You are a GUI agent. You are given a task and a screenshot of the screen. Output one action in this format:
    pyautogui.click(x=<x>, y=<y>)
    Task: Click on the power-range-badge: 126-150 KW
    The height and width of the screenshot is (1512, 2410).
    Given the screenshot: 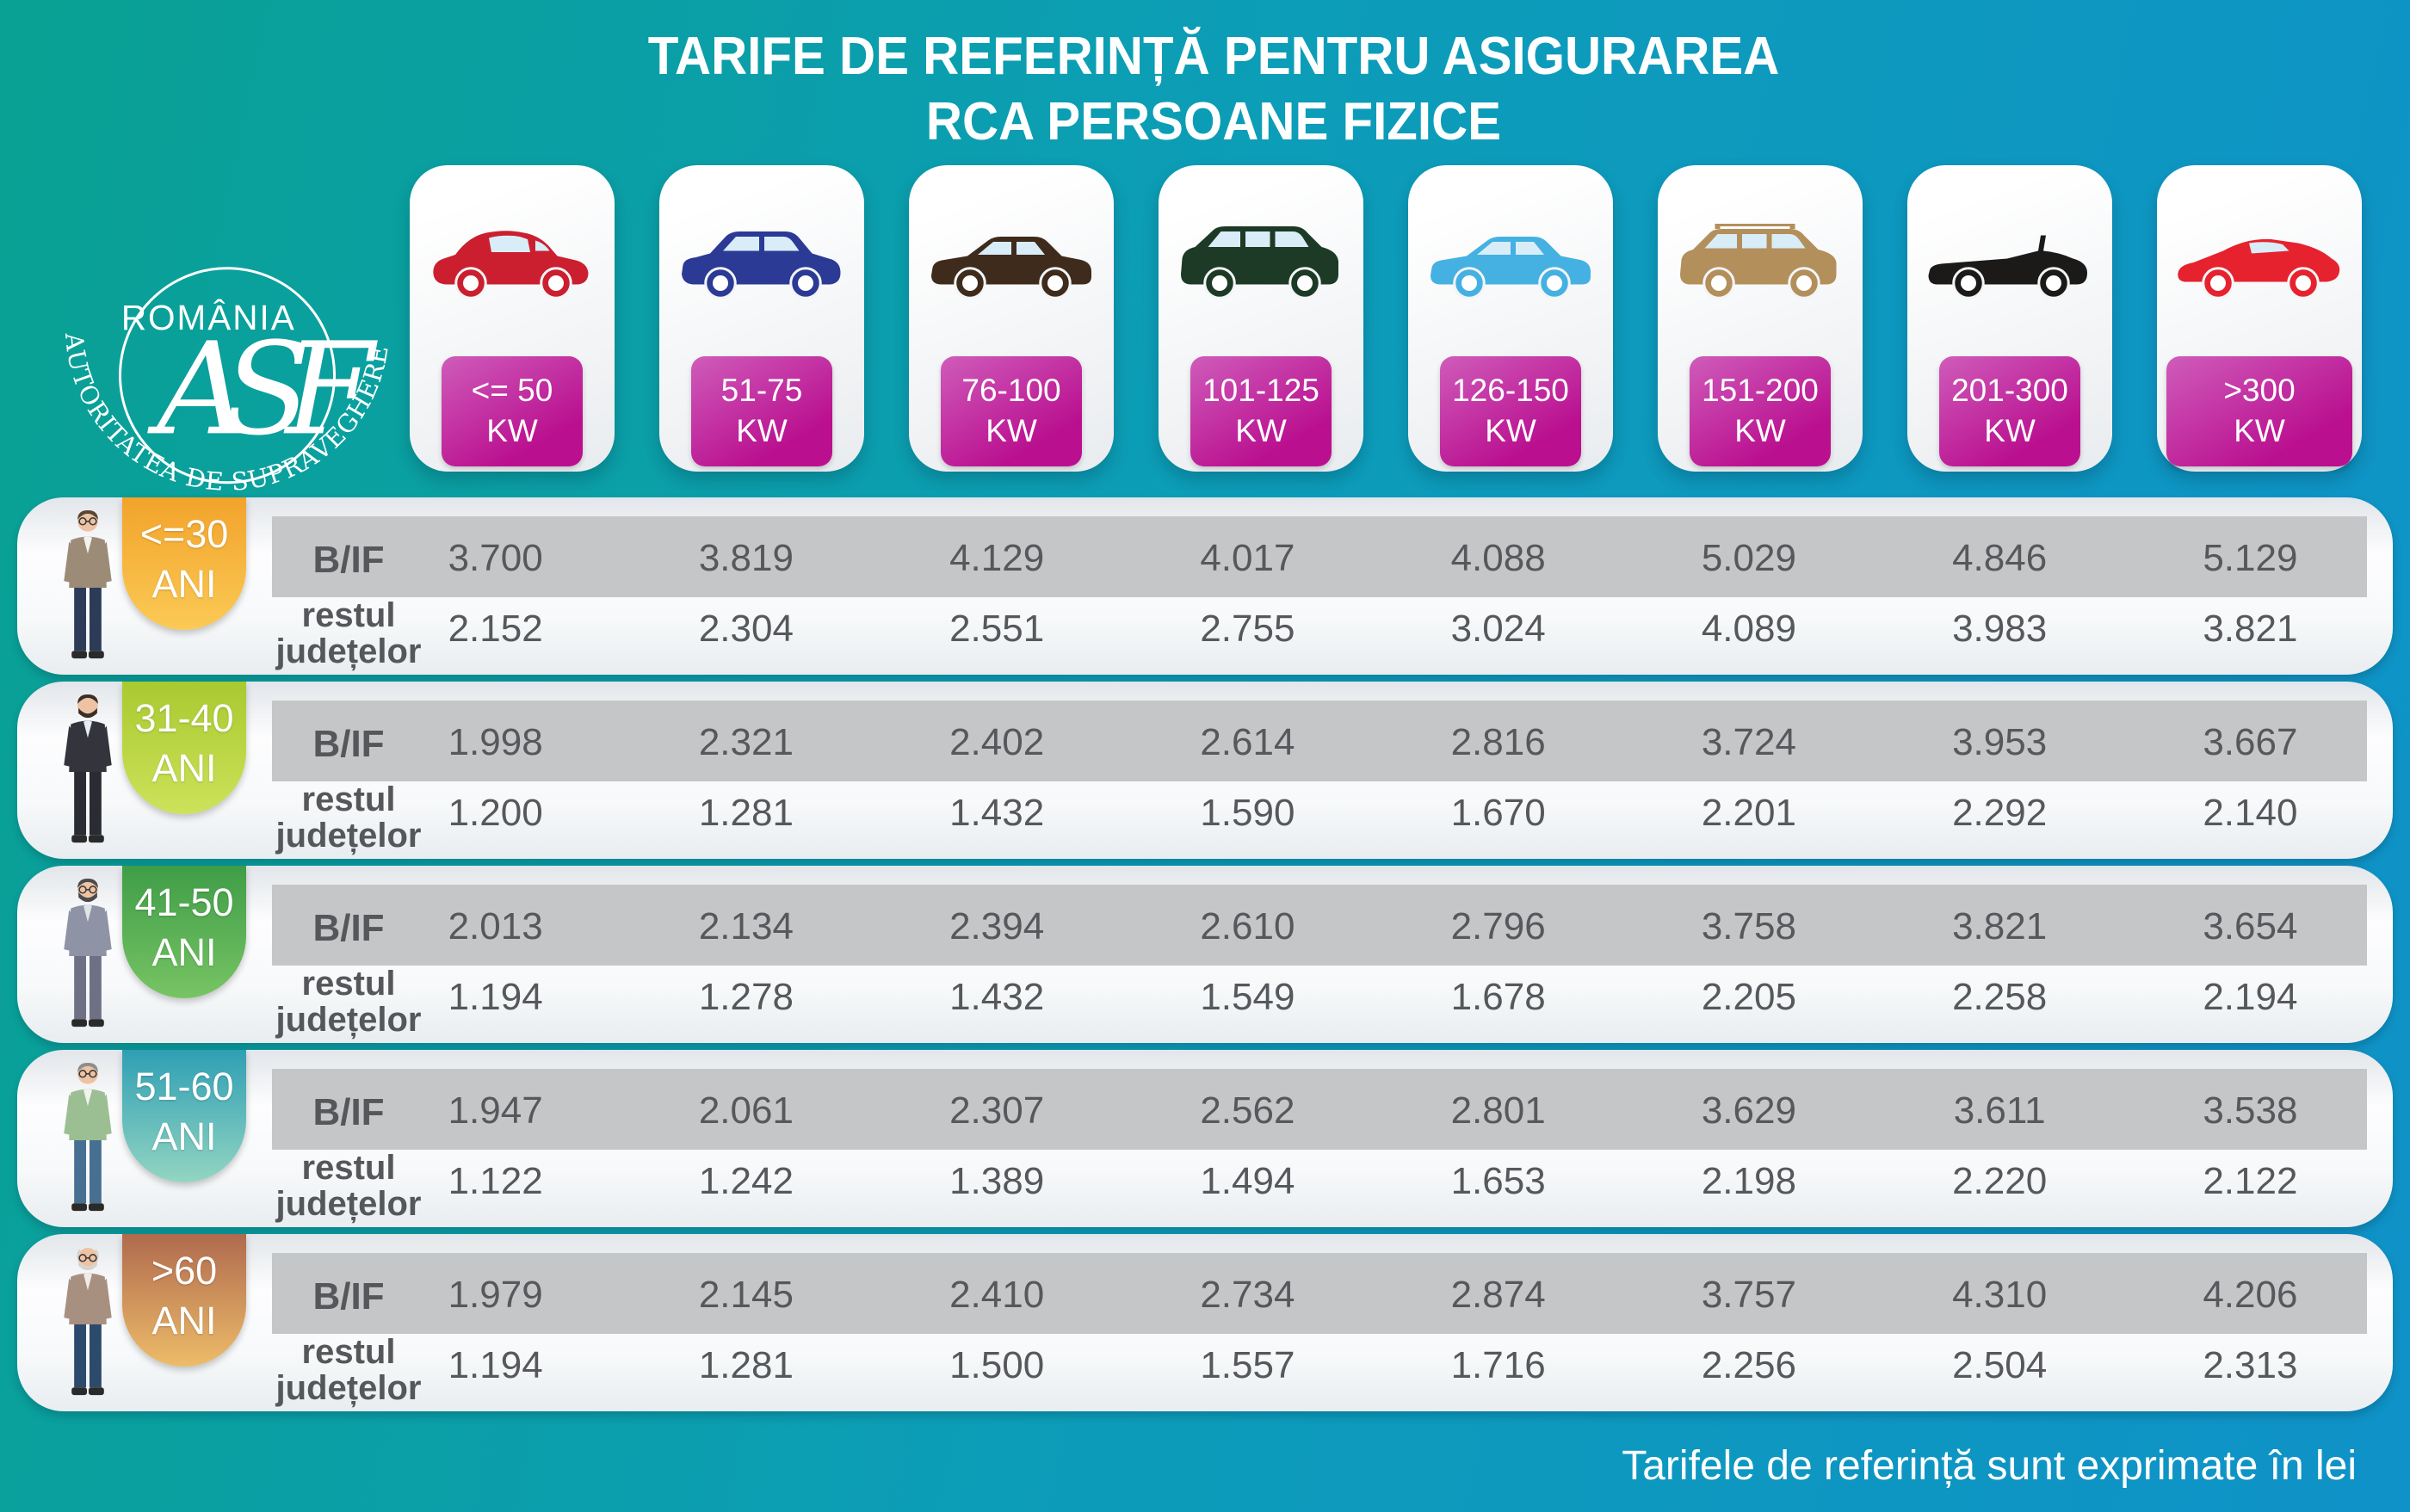 What is the action you would take?
    pyautogui.click(x=1511, y=411)
    